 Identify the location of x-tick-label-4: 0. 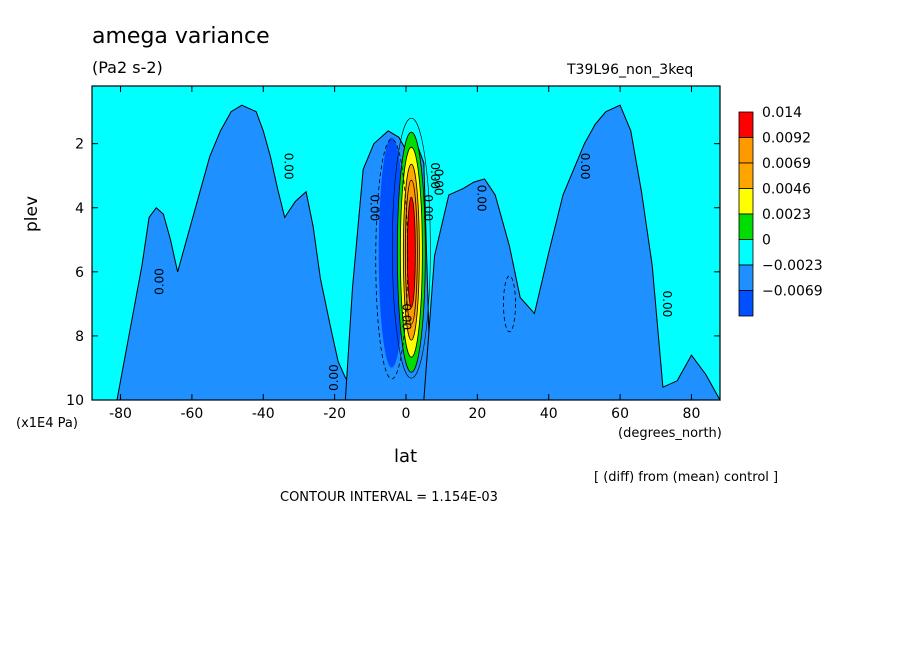
(406, 414).